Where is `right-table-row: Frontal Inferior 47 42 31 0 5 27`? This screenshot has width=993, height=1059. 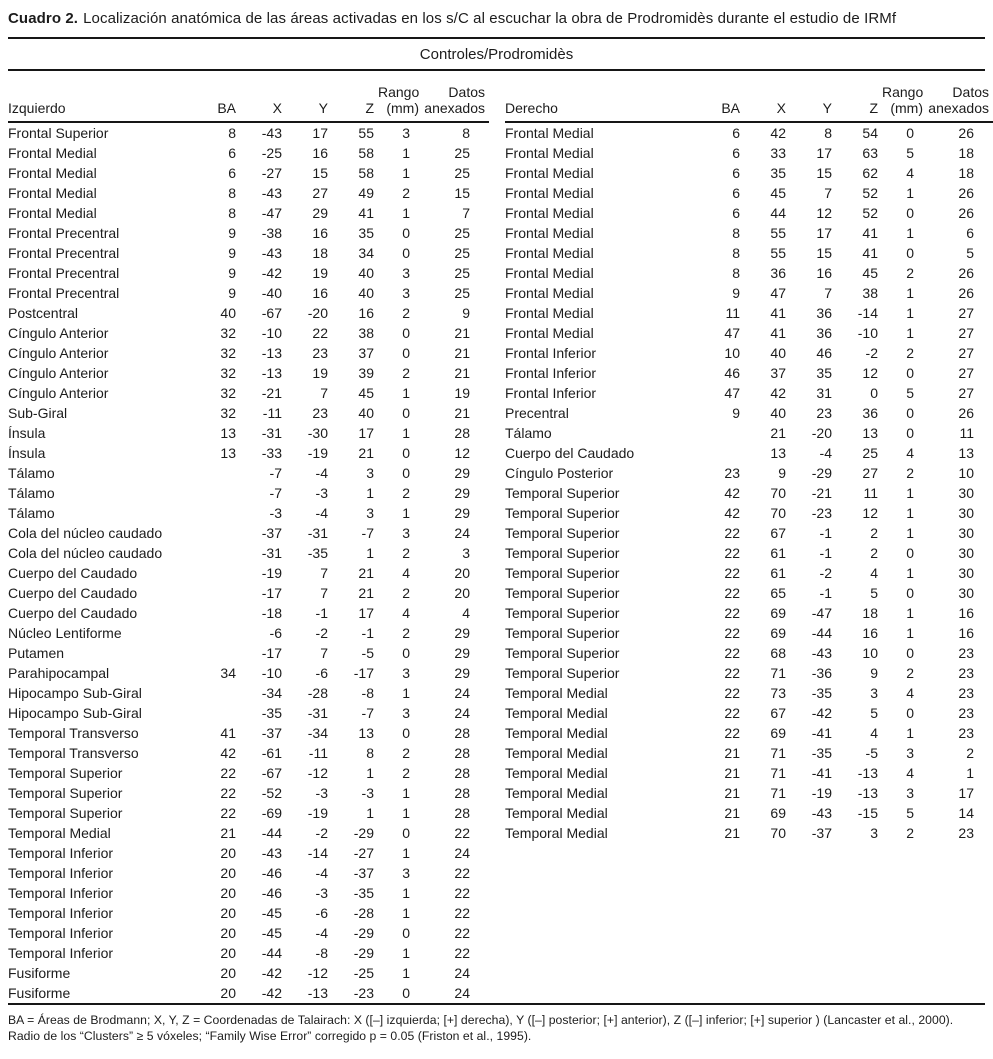 right-table-row: Frontal Inferior 47 42 31 0 5 27 is located at coordinates (749, 393).